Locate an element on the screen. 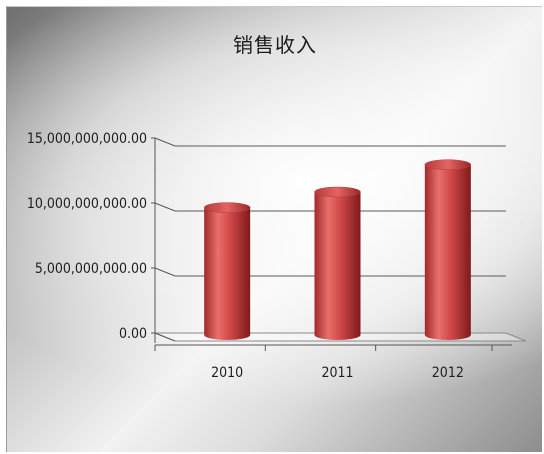 The height and width of the screenshot is (454, 544). y-tick-label: 0.00 is located at coordinates (133, 334).